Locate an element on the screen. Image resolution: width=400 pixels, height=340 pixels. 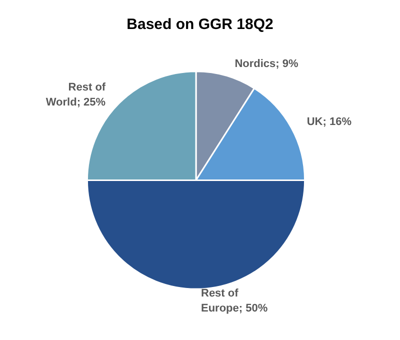
chart-title: Based on GGR 18Q2 is located at coordinates (200, 24).